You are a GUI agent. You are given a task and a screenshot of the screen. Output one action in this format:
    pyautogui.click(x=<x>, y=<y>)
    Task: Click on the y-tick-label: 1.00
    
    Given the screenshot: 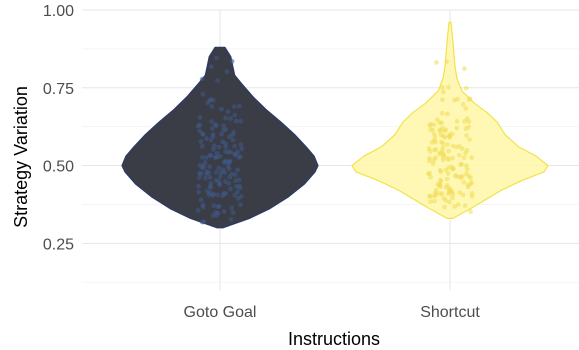 What is the action you would take?
    pyautogui.click(x=58, y=11)
    